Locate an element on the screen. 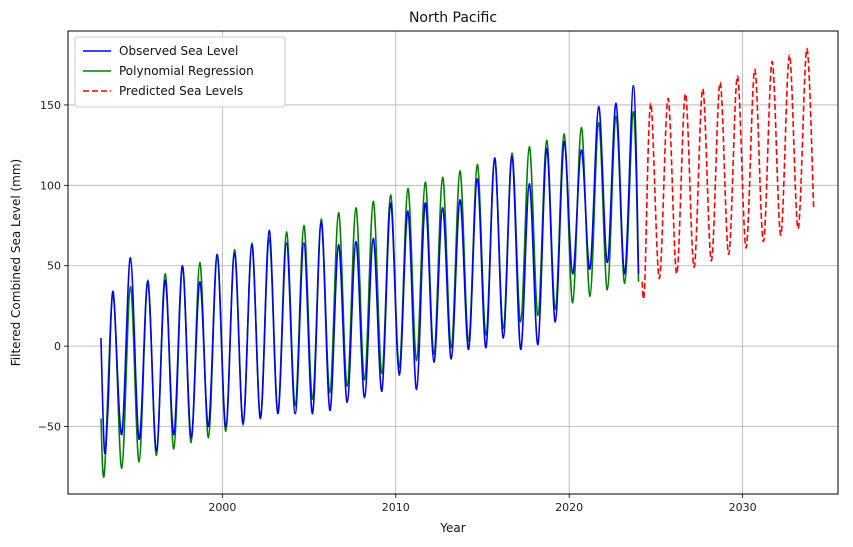 This screenshot has width=853, height=547. chart-title: North Pacific is located at coordinates (453, 18).